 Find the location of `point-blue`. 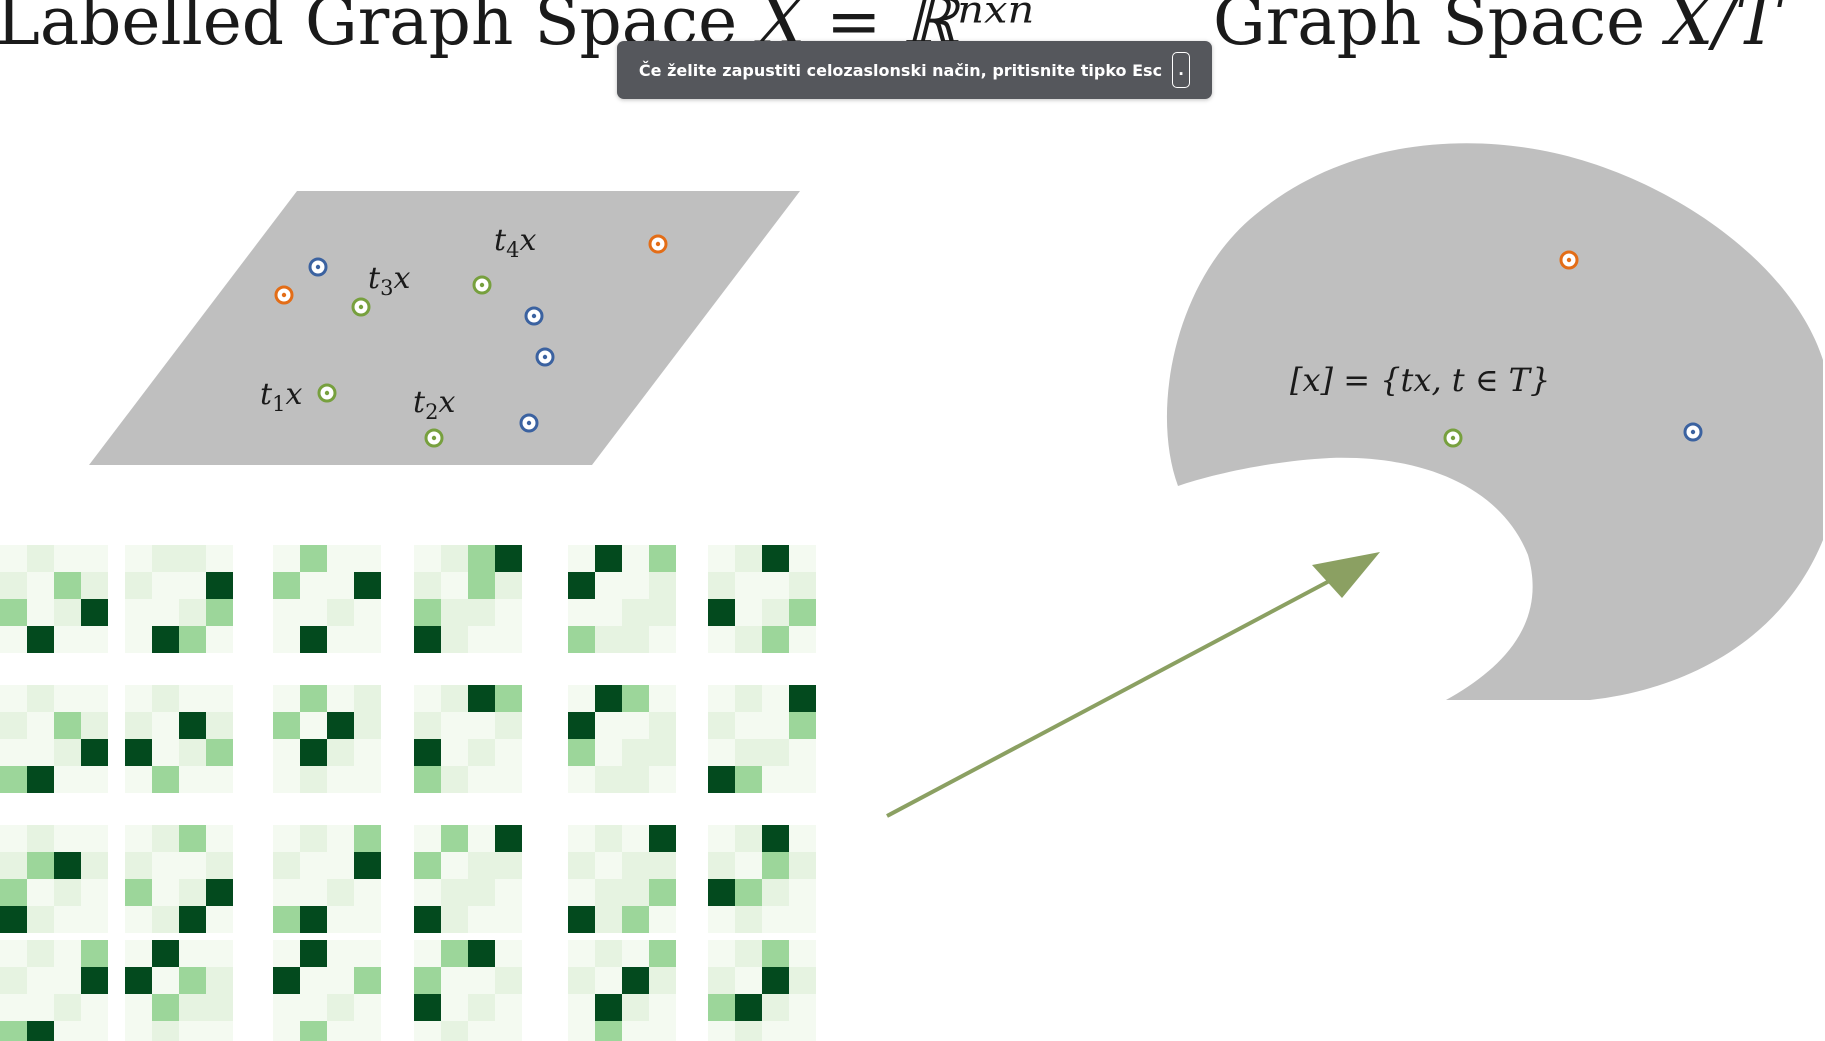

point-blue is located at coordinates (318, 267).